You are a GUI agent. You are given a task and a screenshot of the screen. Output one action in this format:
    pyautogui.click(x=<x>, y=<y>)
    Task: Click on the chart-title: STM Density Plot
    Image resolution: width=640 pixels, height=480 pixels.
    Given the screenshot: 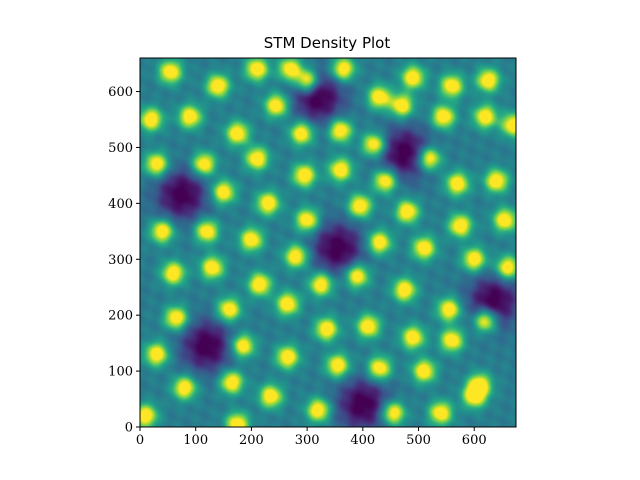 What is the action you would take?
    pyautogui.click(x=327, y=43)
    